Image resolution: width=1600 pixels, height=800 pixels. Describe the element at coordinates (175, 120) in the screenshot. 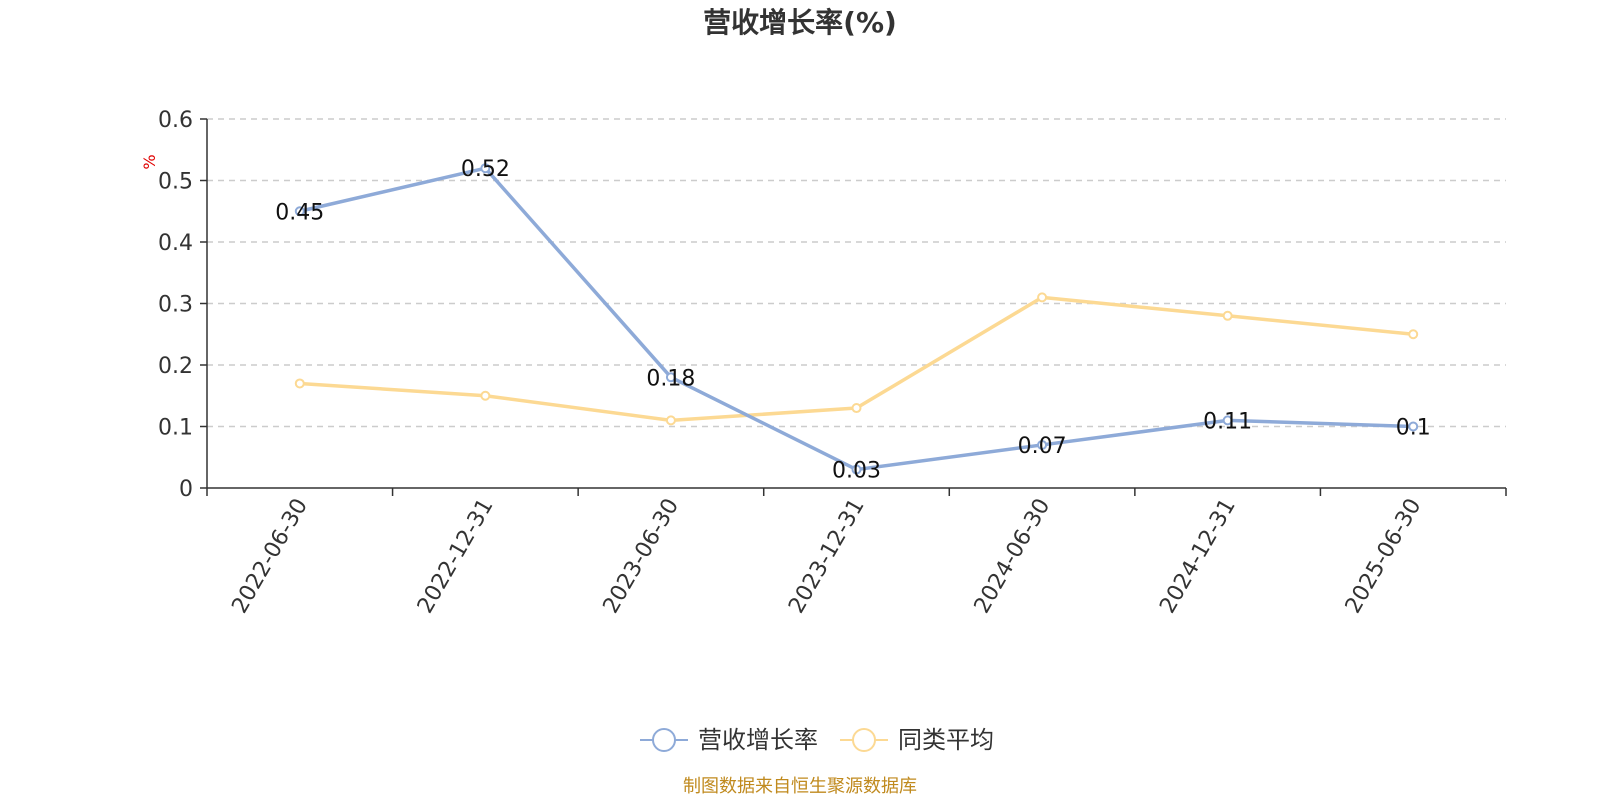

I see `y-tick-label: 0.6` at that location.